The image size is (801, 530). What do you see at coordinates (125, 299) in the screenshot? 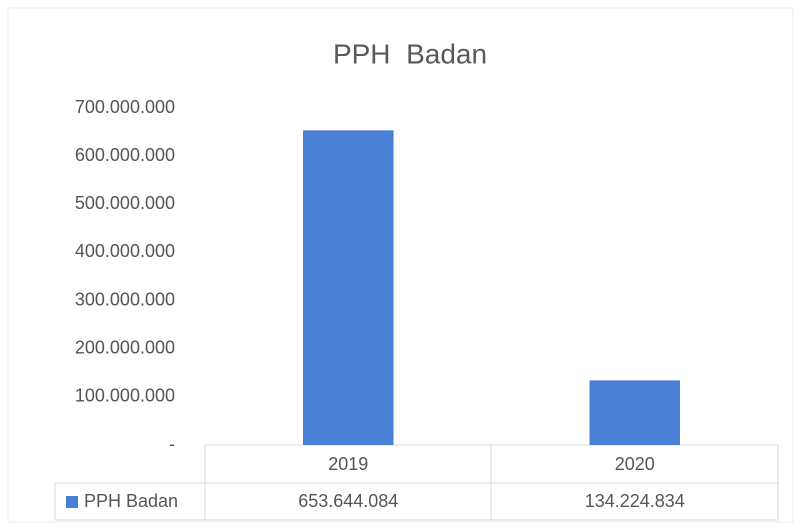
I see `y-tick-label: 300.000.000` at bounding box center [125, 299].